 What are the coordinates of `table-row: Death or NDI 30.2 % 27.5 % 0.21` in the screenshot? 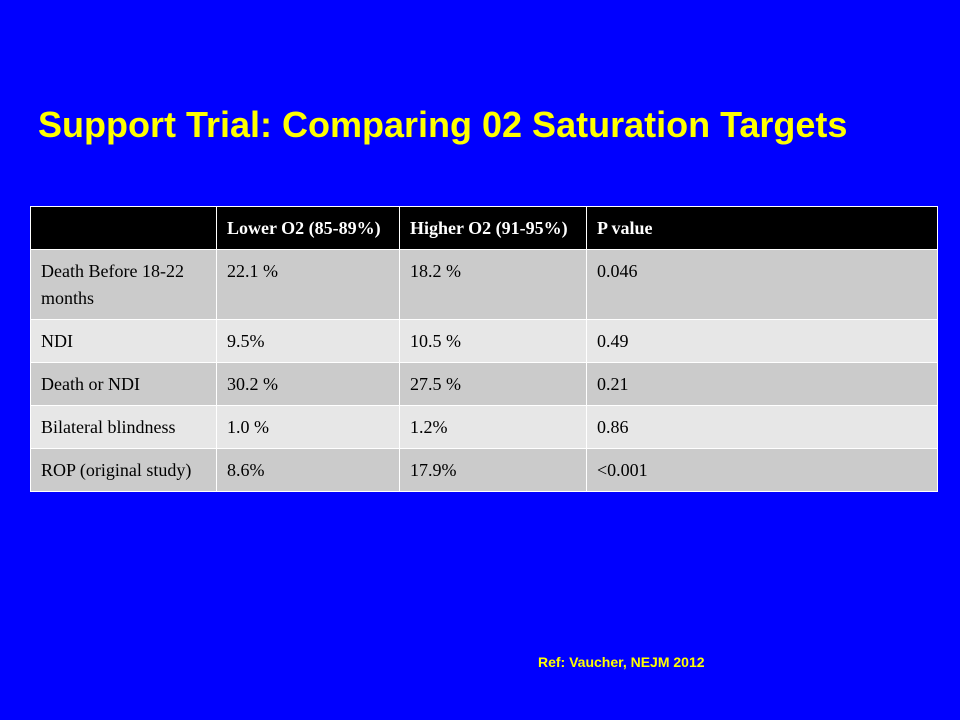 It's located at (484, 384).